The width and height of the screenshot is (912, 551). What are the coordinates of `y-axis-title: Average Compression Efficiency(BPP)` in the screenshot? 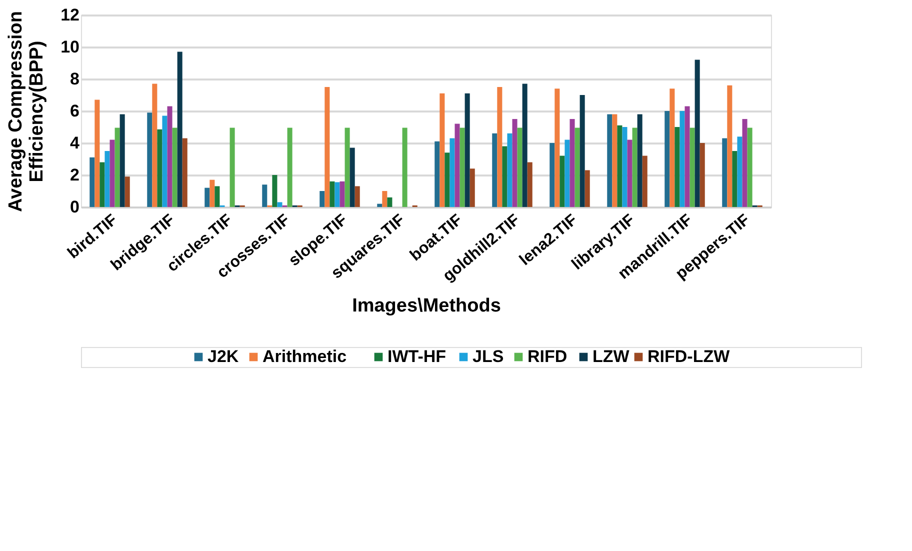 It's located at (27, 111).